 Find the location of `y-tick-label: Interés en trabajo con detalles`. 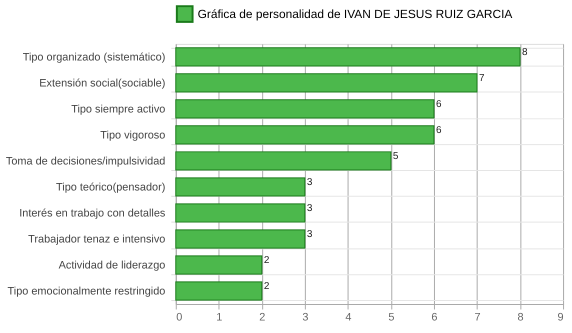

y-tick-label: Interés en trabajo con detalles is located at coordinates (92, 213).